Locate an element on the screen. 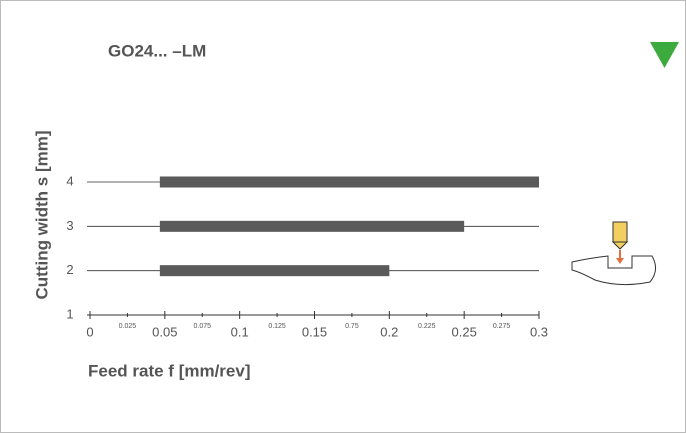 This screenshot has width=686, height=433. x-tick-label: 0 is located at coordinates (89, 331).